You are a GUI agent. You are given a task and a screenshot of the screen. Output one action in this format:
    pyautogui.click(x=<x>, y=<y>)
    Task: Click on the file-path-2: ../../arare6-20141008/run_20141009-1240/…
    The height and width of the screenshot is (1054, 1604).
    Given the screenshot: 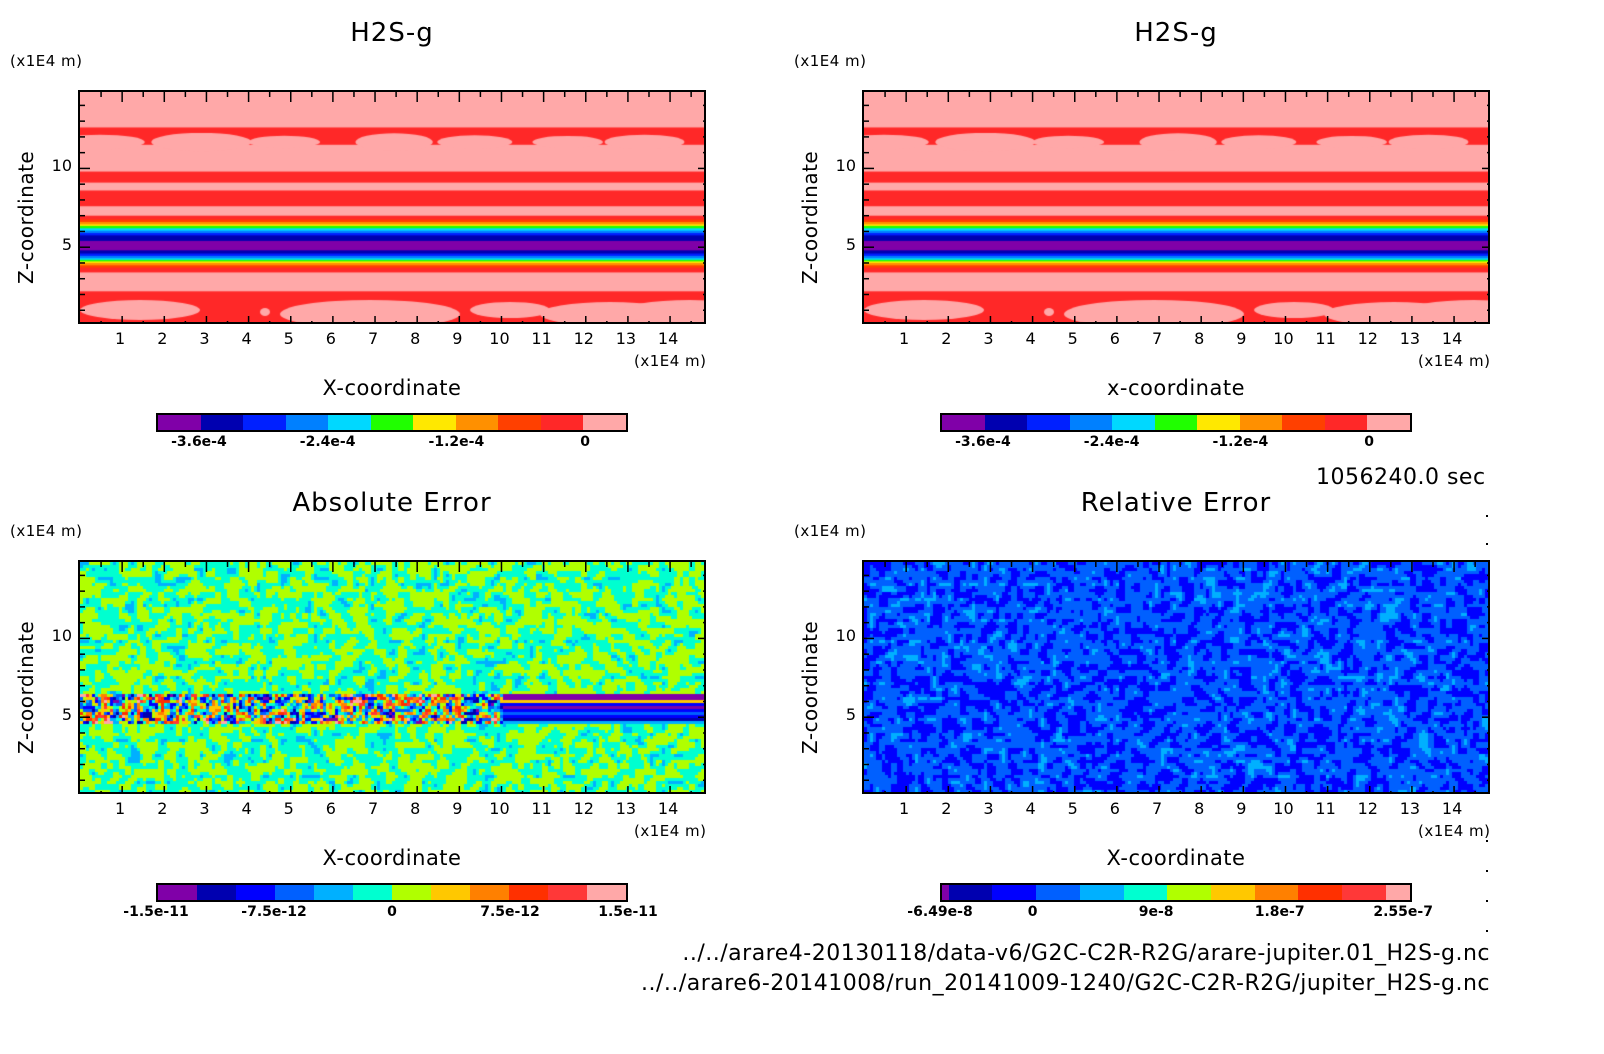 What is the action you would take?
    pyautogui.click(x=1065, y=983)
    